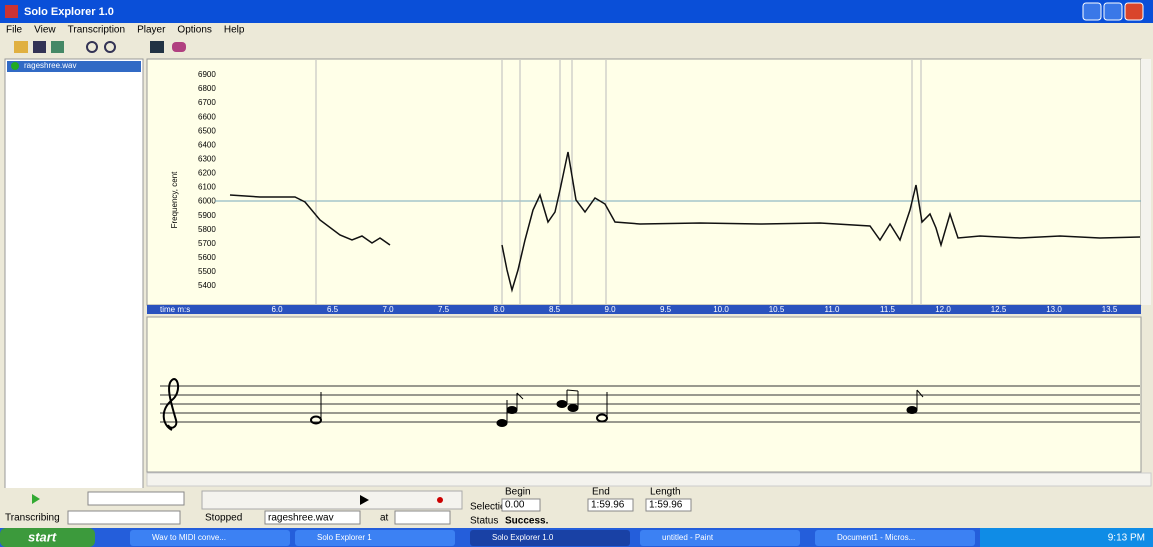  I want to click on open-icon, so click(21, 47).